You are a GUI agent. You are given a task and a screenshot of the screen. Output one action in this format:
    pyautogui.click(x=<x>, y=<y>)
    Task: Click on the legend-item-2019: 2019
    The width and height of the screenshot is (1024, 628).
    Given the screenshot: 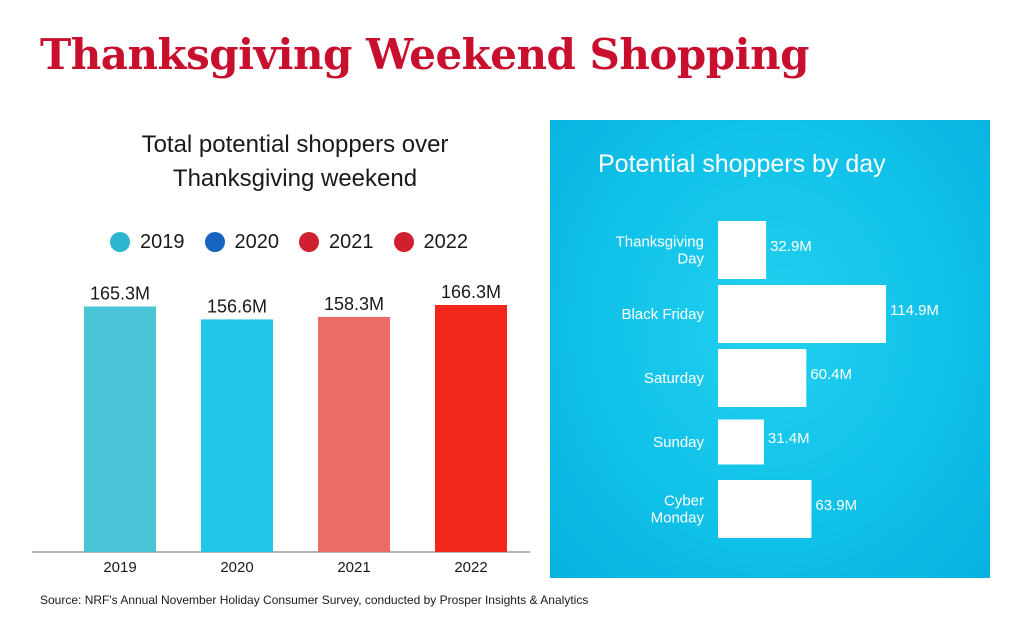 What is the action you would take?
    pyautogui.click(x=147, y=242)
    